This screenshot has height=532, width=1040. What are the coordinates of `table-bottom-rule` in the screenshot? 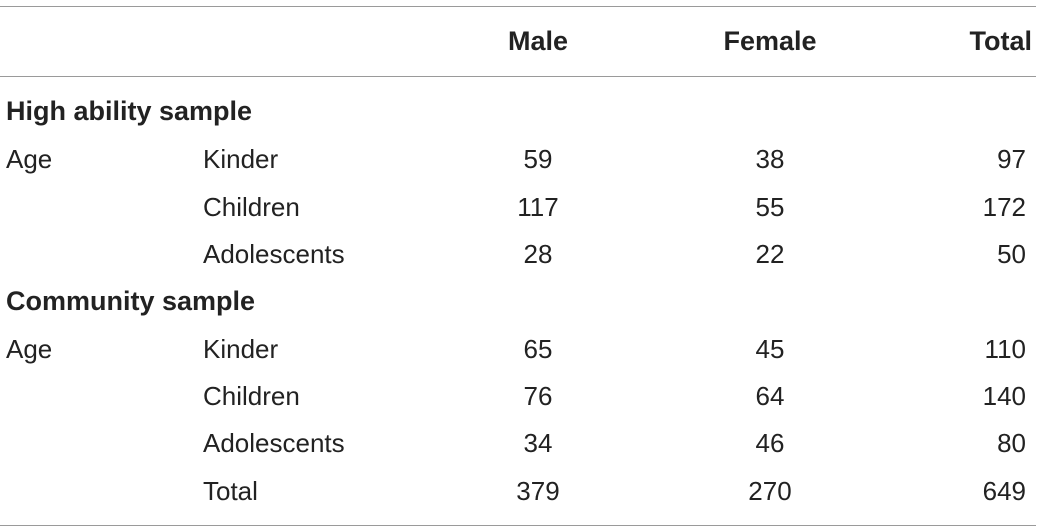 It's located at (518, 525).